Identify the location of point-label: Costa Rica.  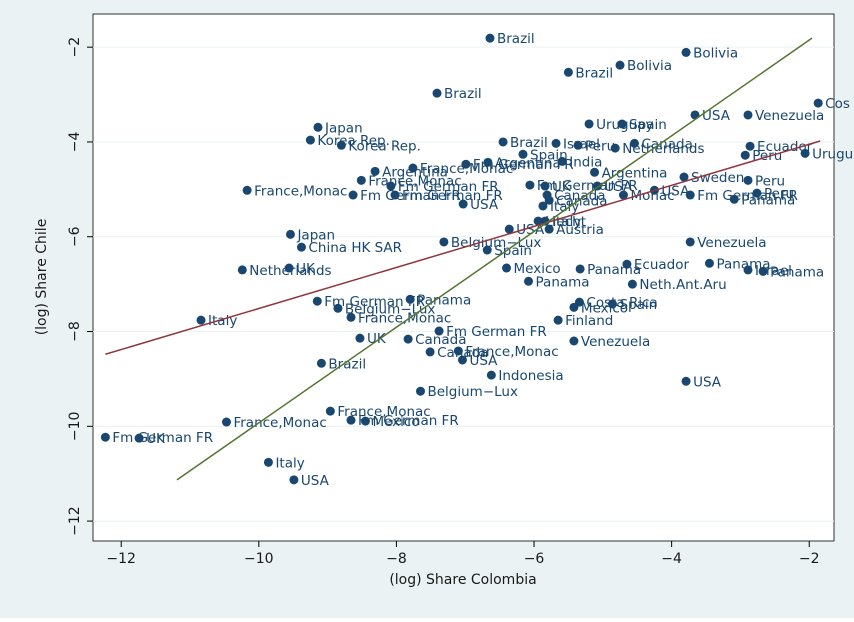
(621, 303).